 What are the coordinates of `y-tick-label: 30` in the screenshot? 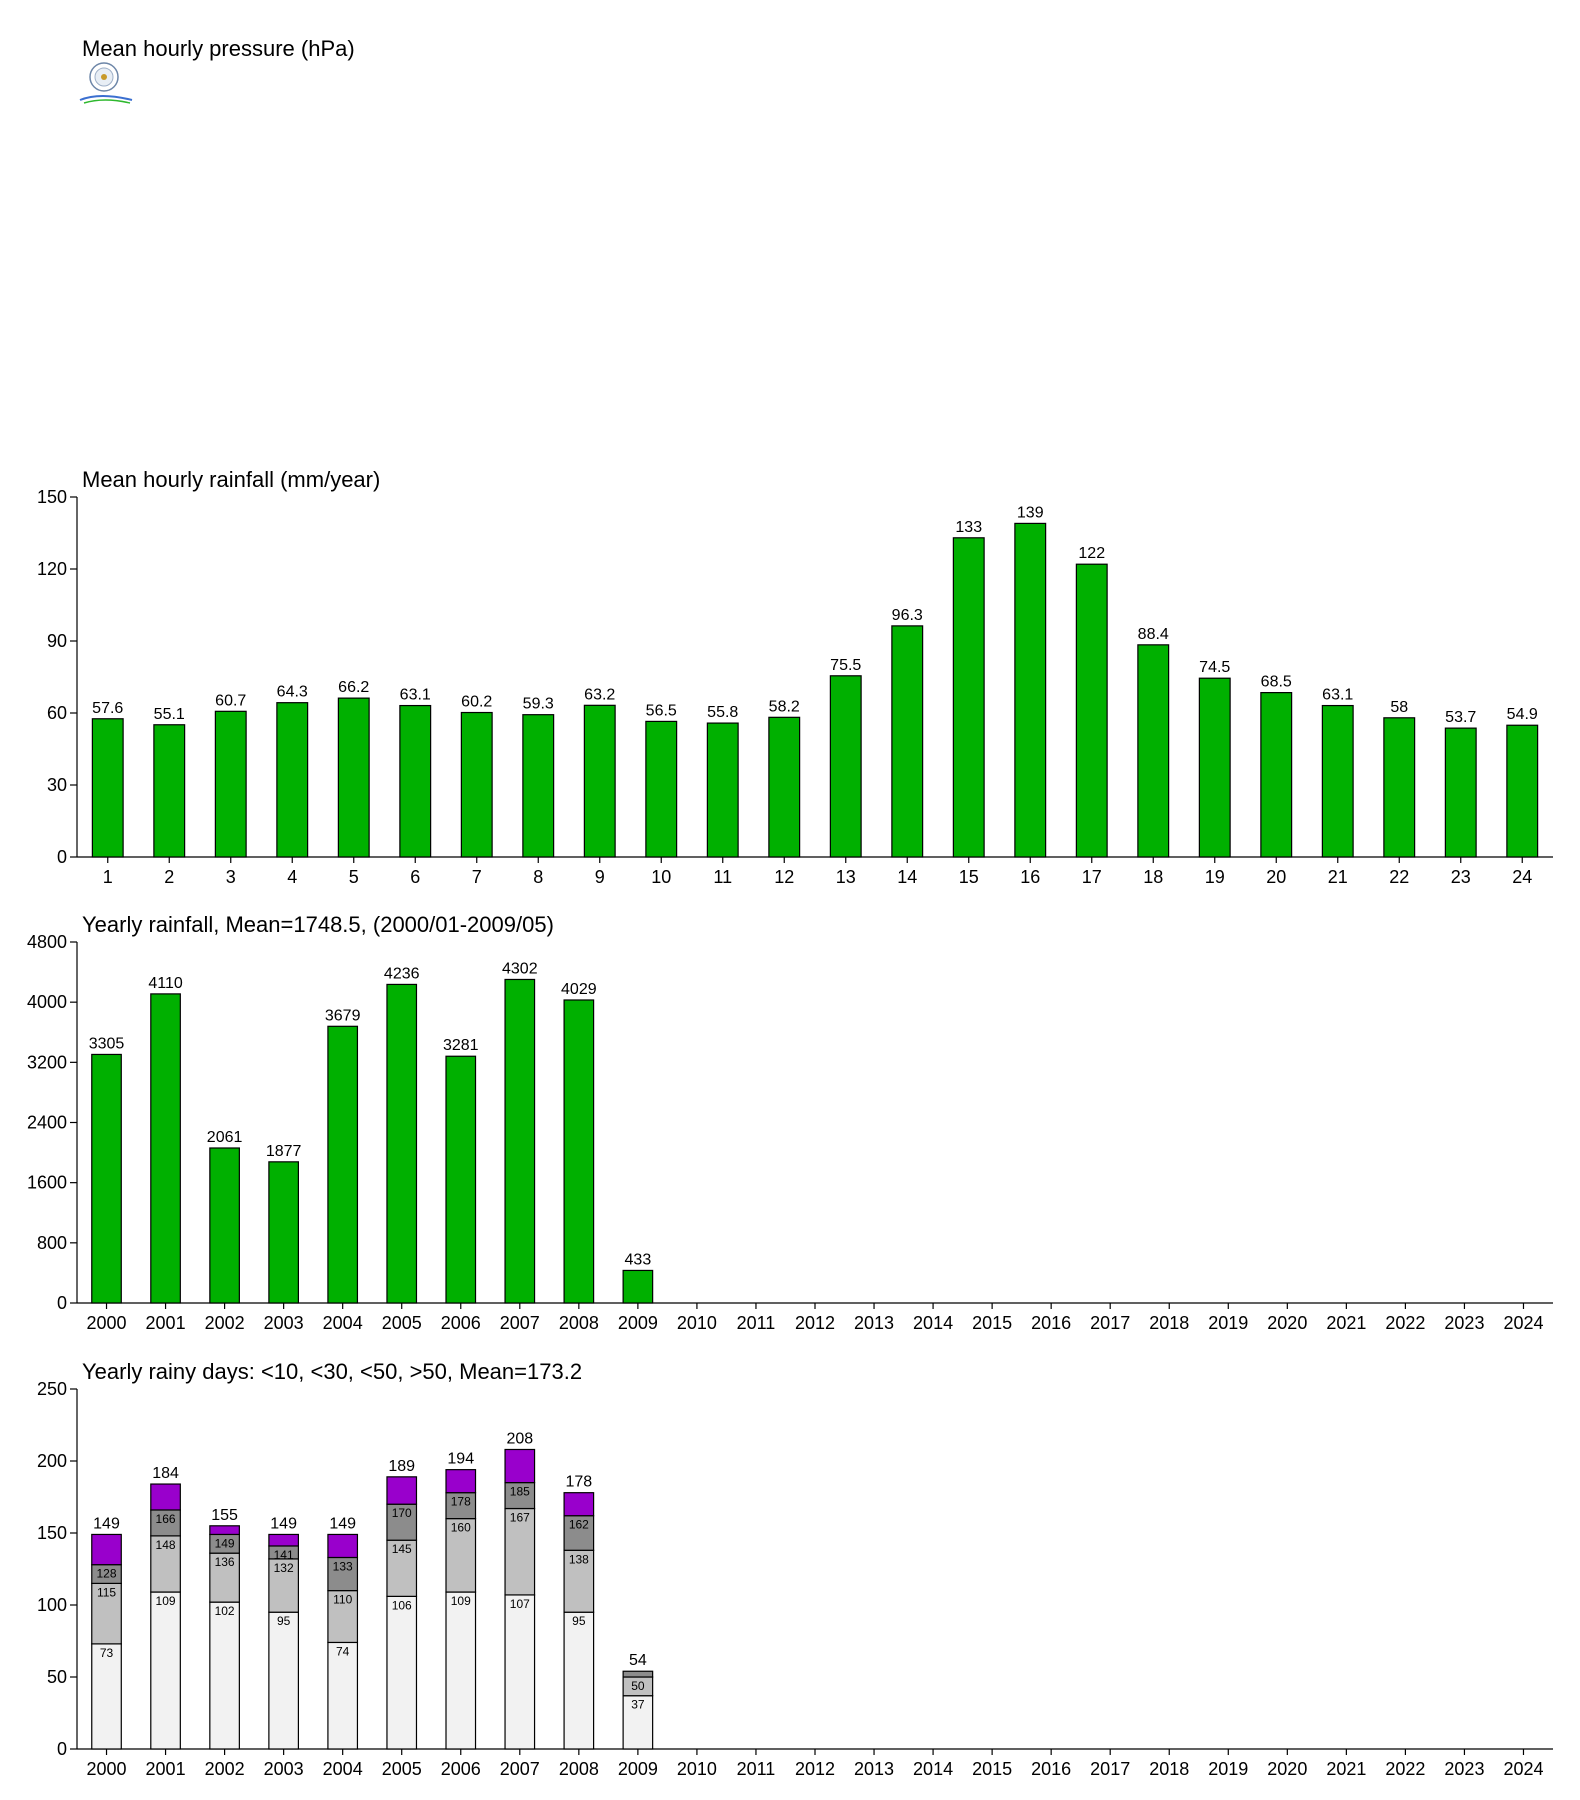 It's located at (57, 785).